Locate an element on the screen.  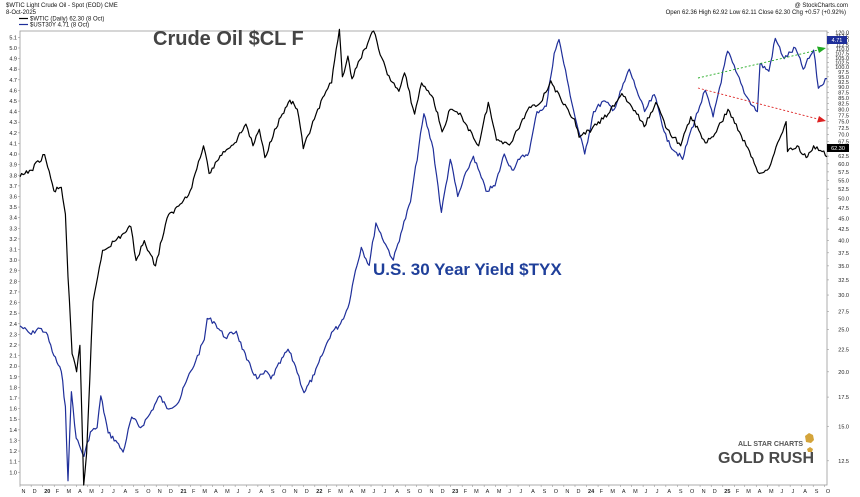
left-tick-label: 2.2 is located at coordinates (13, 346).